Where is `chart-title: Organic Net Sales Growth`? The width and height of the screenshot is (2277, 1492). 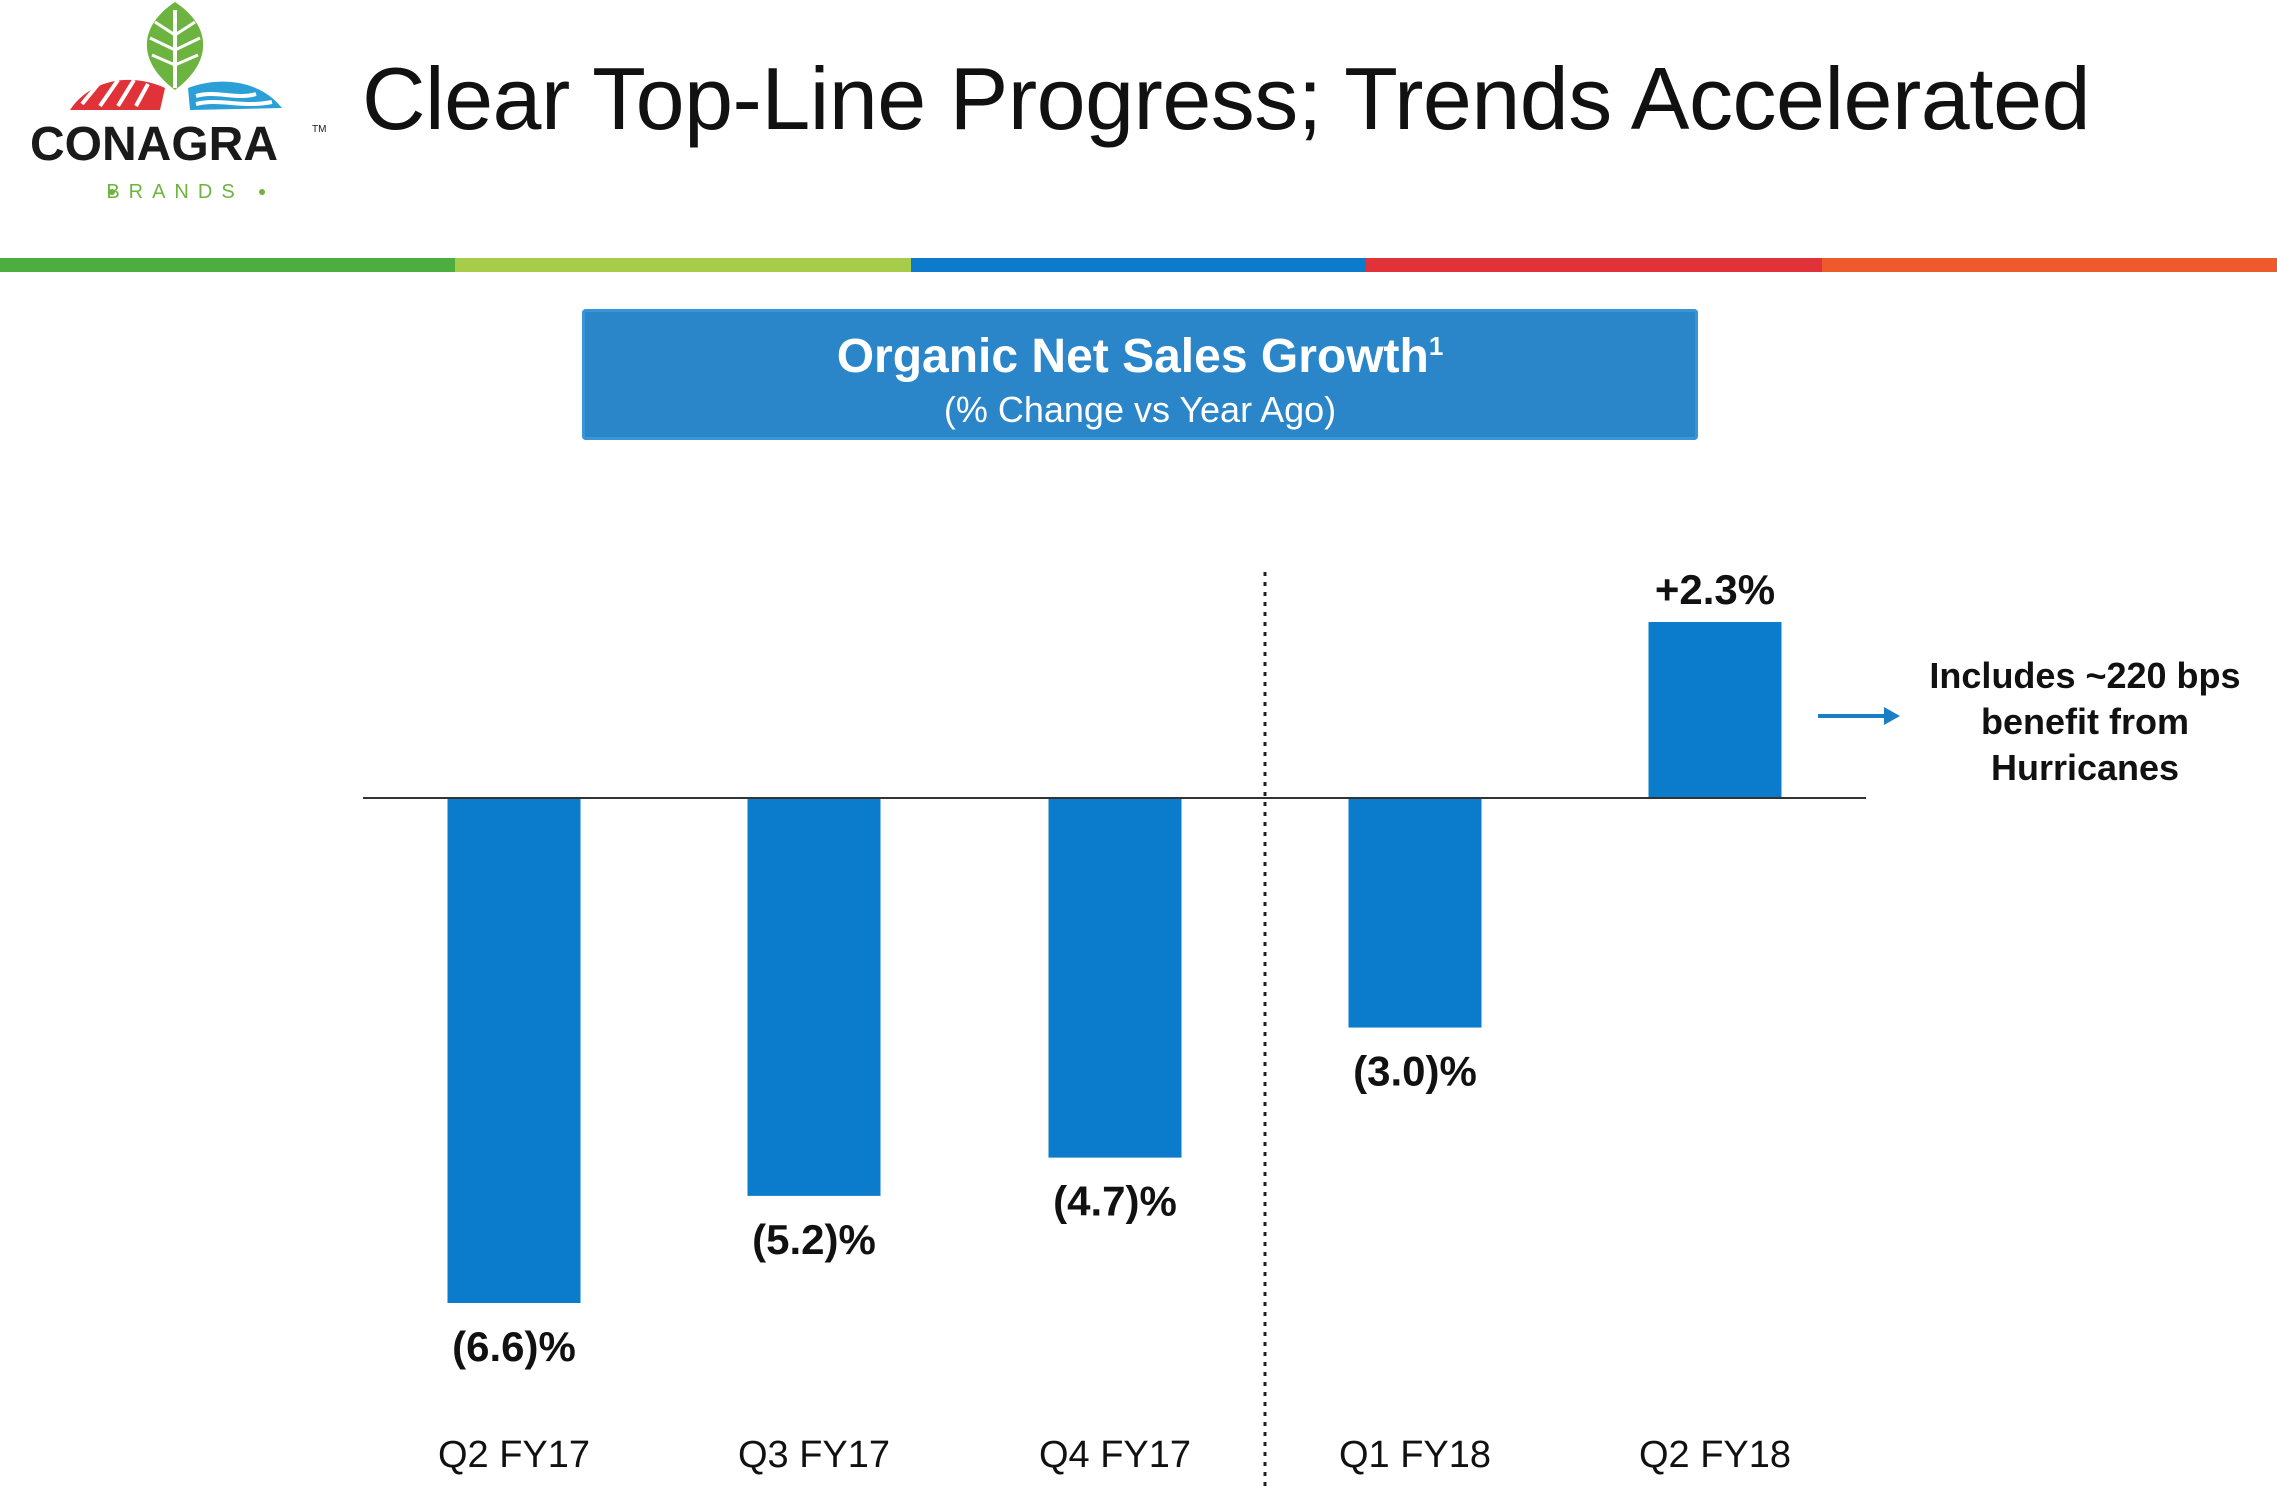
chart-title: Organic Net Sales Growth is located at coordinates (1132, 356).